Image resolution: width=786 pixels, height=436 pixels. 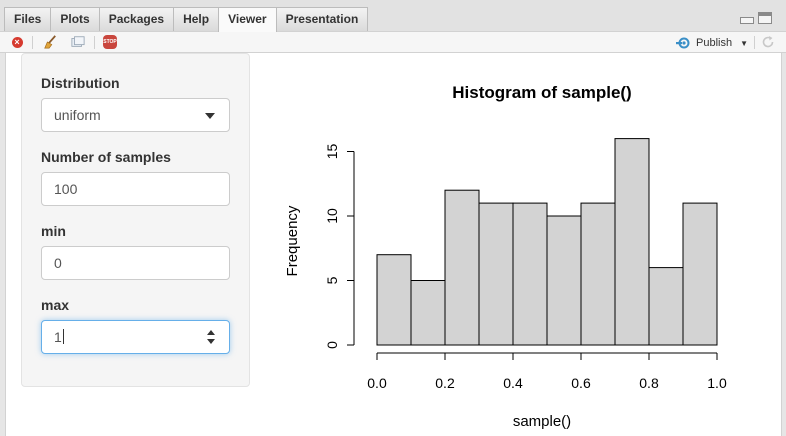 I want to click on x-tick-label: 0.6, so click(x=581, y=383).